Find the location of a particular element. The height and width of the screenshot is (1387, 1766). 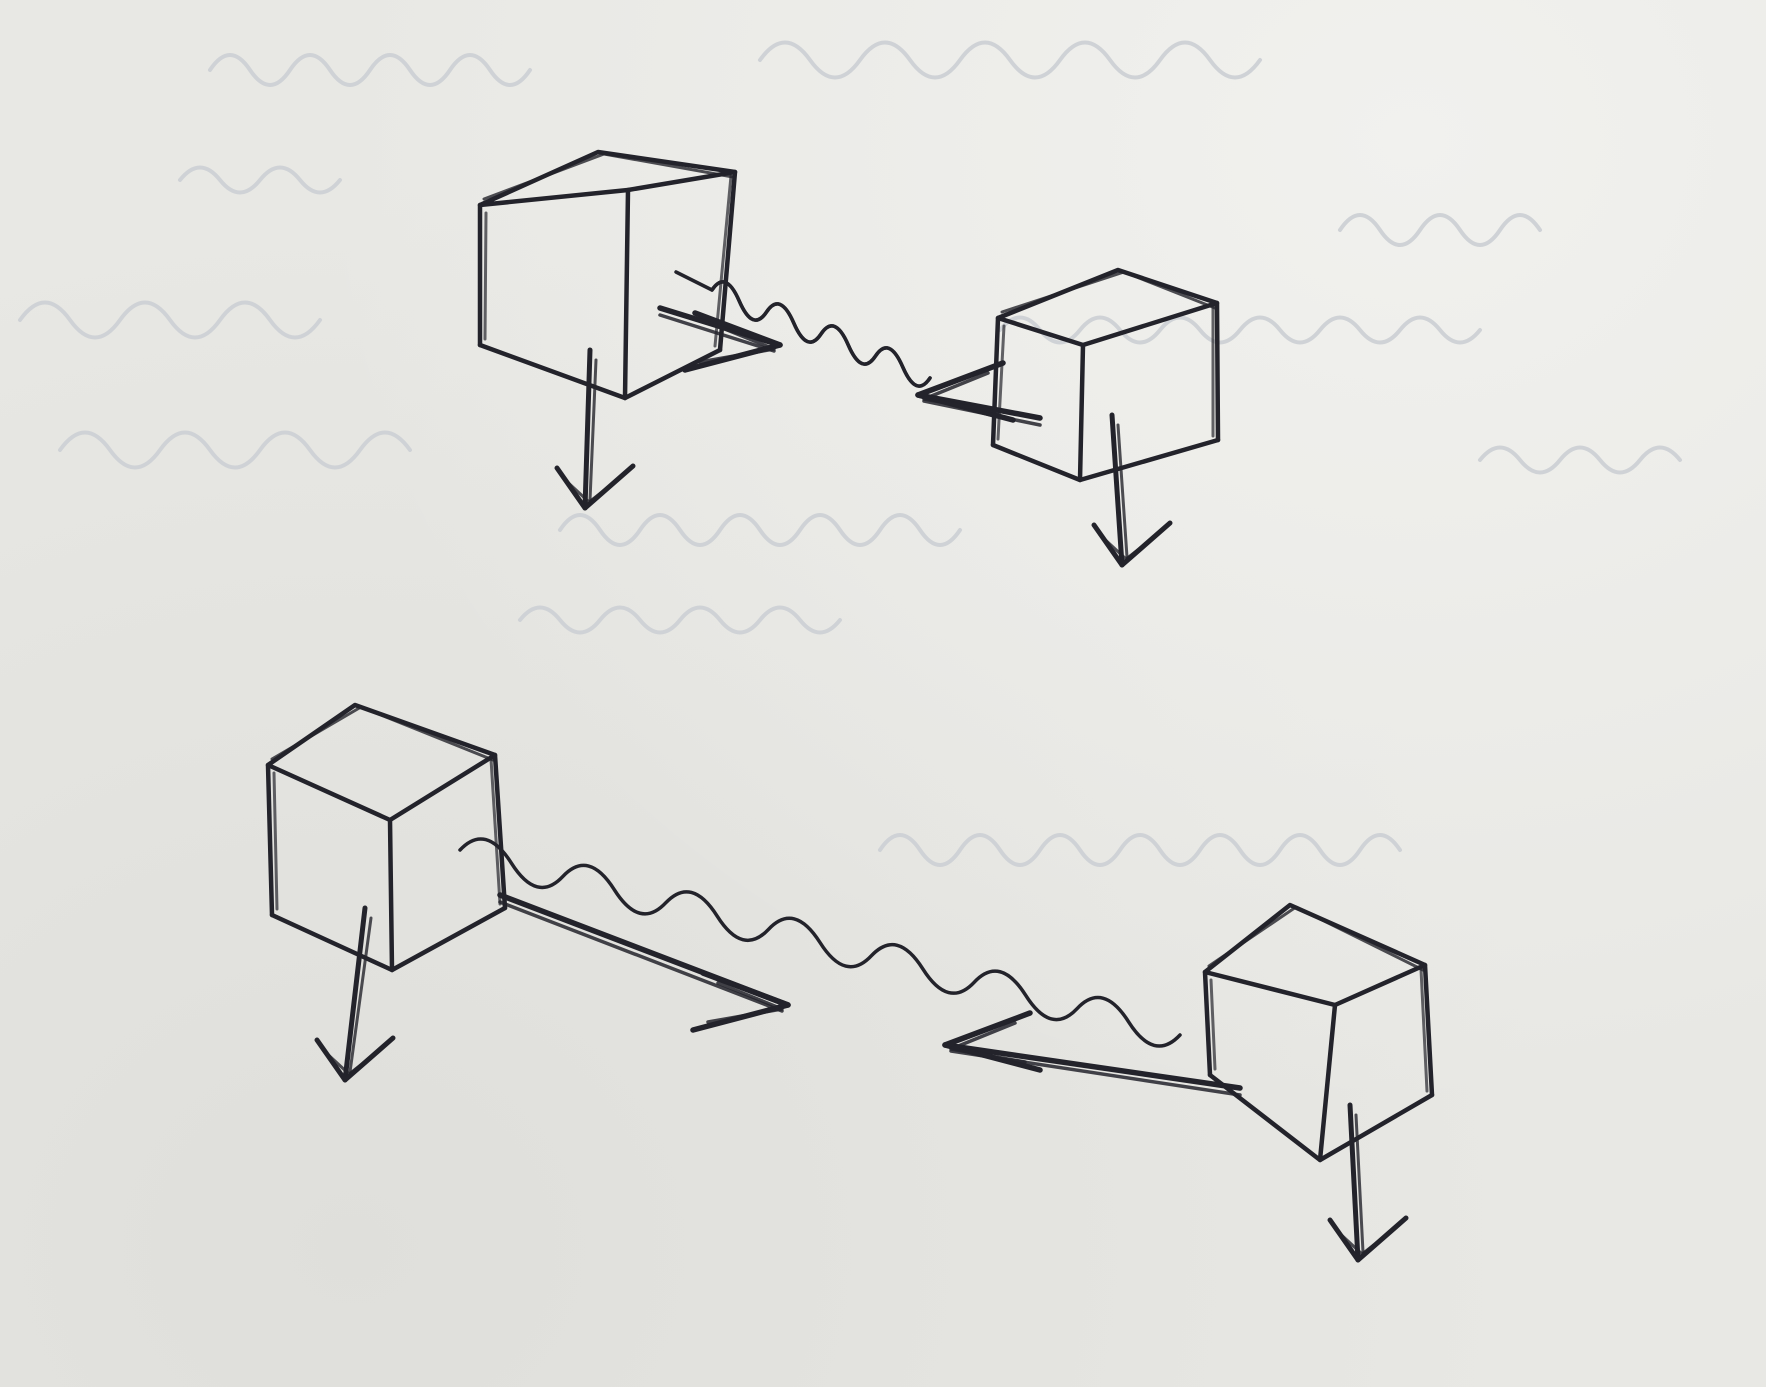

wavy-connector-bottom is located at coordinates (820, 942).